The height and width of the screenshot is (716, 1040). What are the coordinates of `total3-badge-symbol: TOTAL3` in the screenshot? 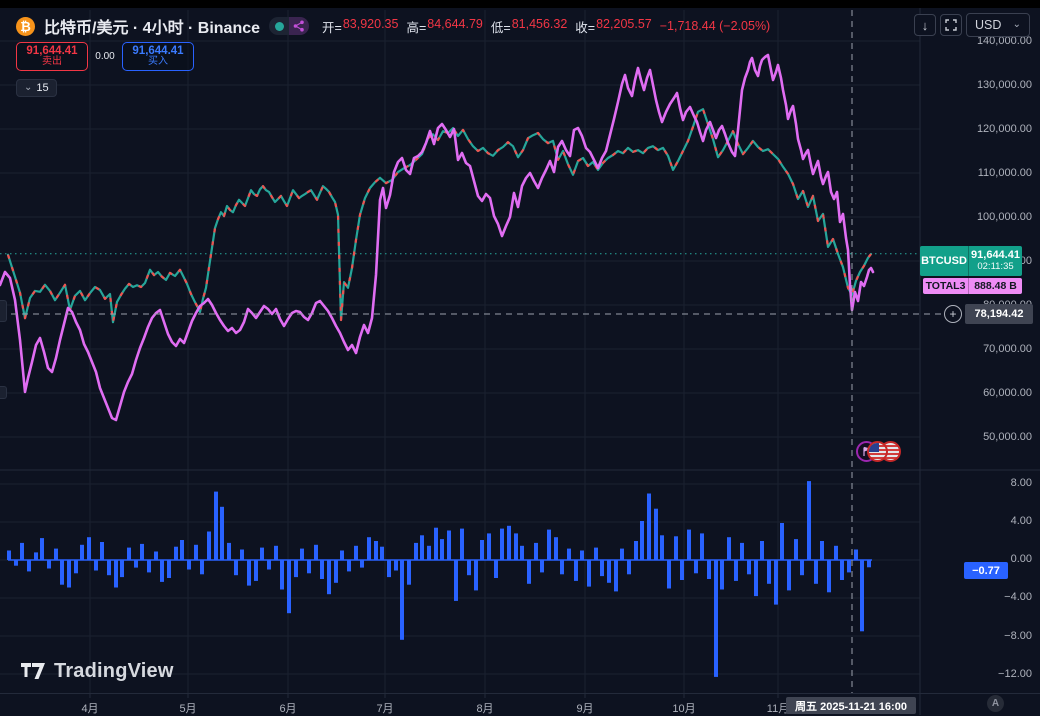 It's located at (946, 286).